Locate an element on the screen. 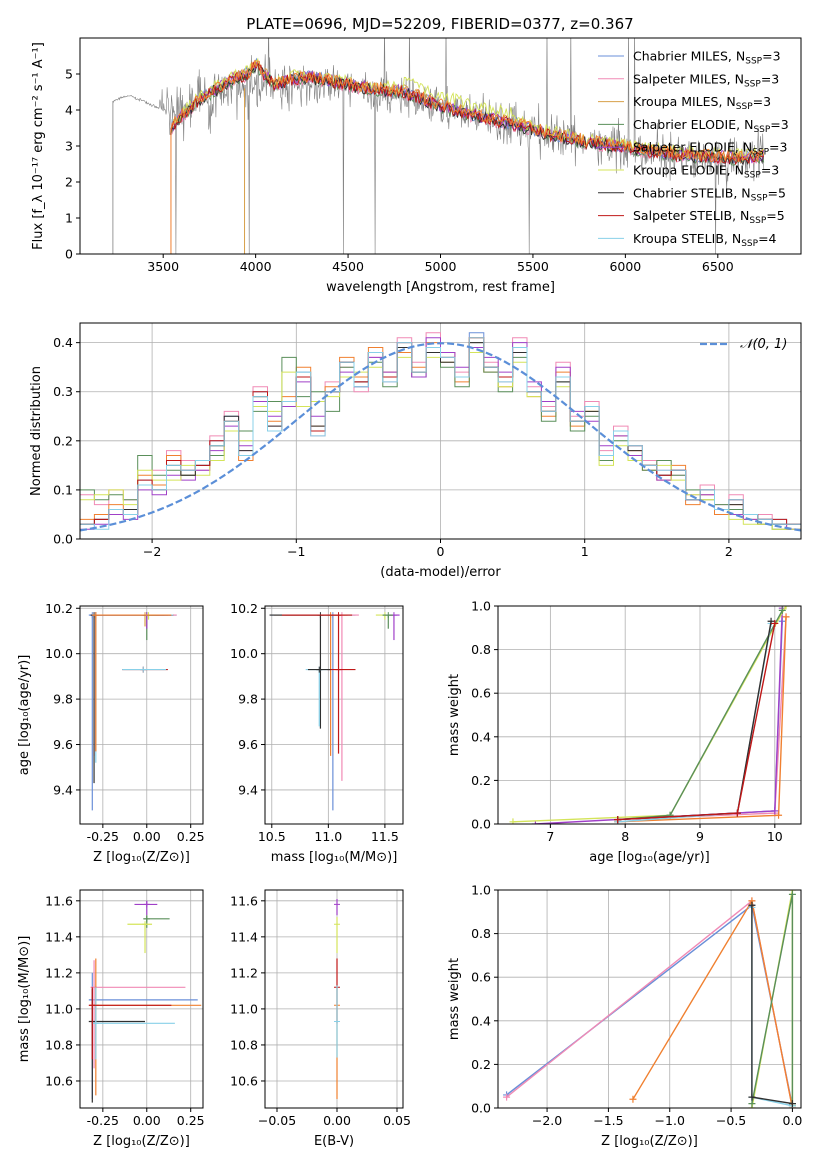 The height and width of the screenshot is (1174, 819). legend-label: Chabrier MILES, NSSP=3 is located at coordinates (707, 58).